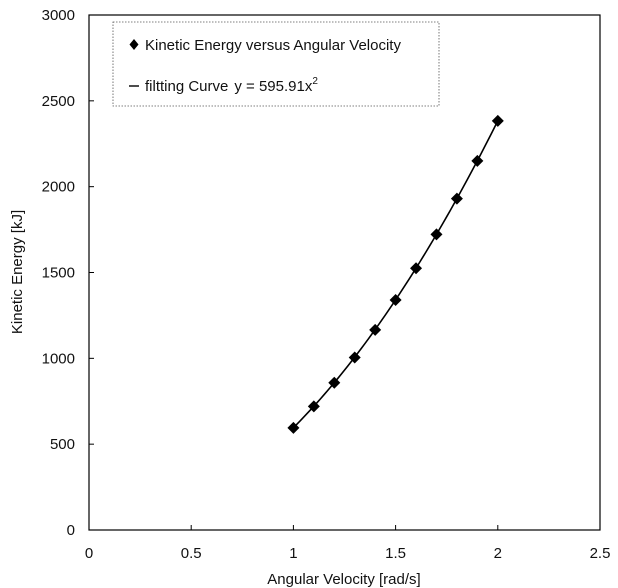  Describe the element at coordinates (58, 187) in the screenshot. I see `y-tick-label: 2000` at that location.